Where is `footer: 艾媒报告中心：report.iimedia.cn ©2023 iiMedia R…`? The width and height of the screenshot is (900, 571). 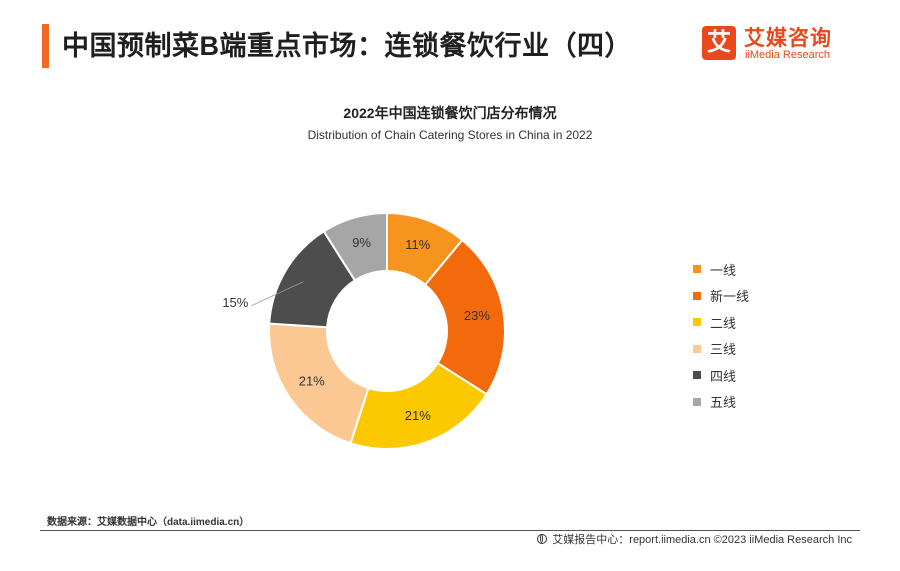 footer: 艾媒报告中心：report.iimedia.cn ©2023 iiMedia R… is located at coordinates (694, 539).